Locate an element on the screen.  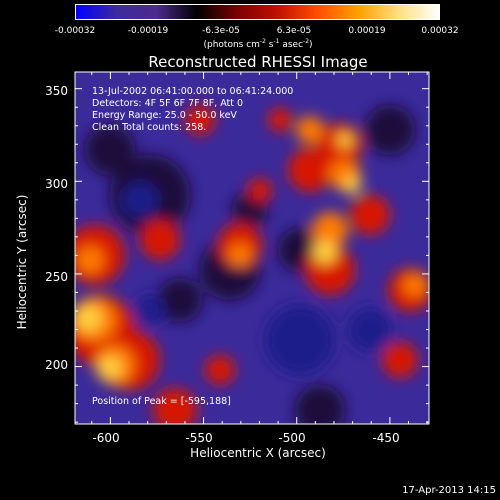
y-tick-label: 200 is located at coordinates (56, 365).